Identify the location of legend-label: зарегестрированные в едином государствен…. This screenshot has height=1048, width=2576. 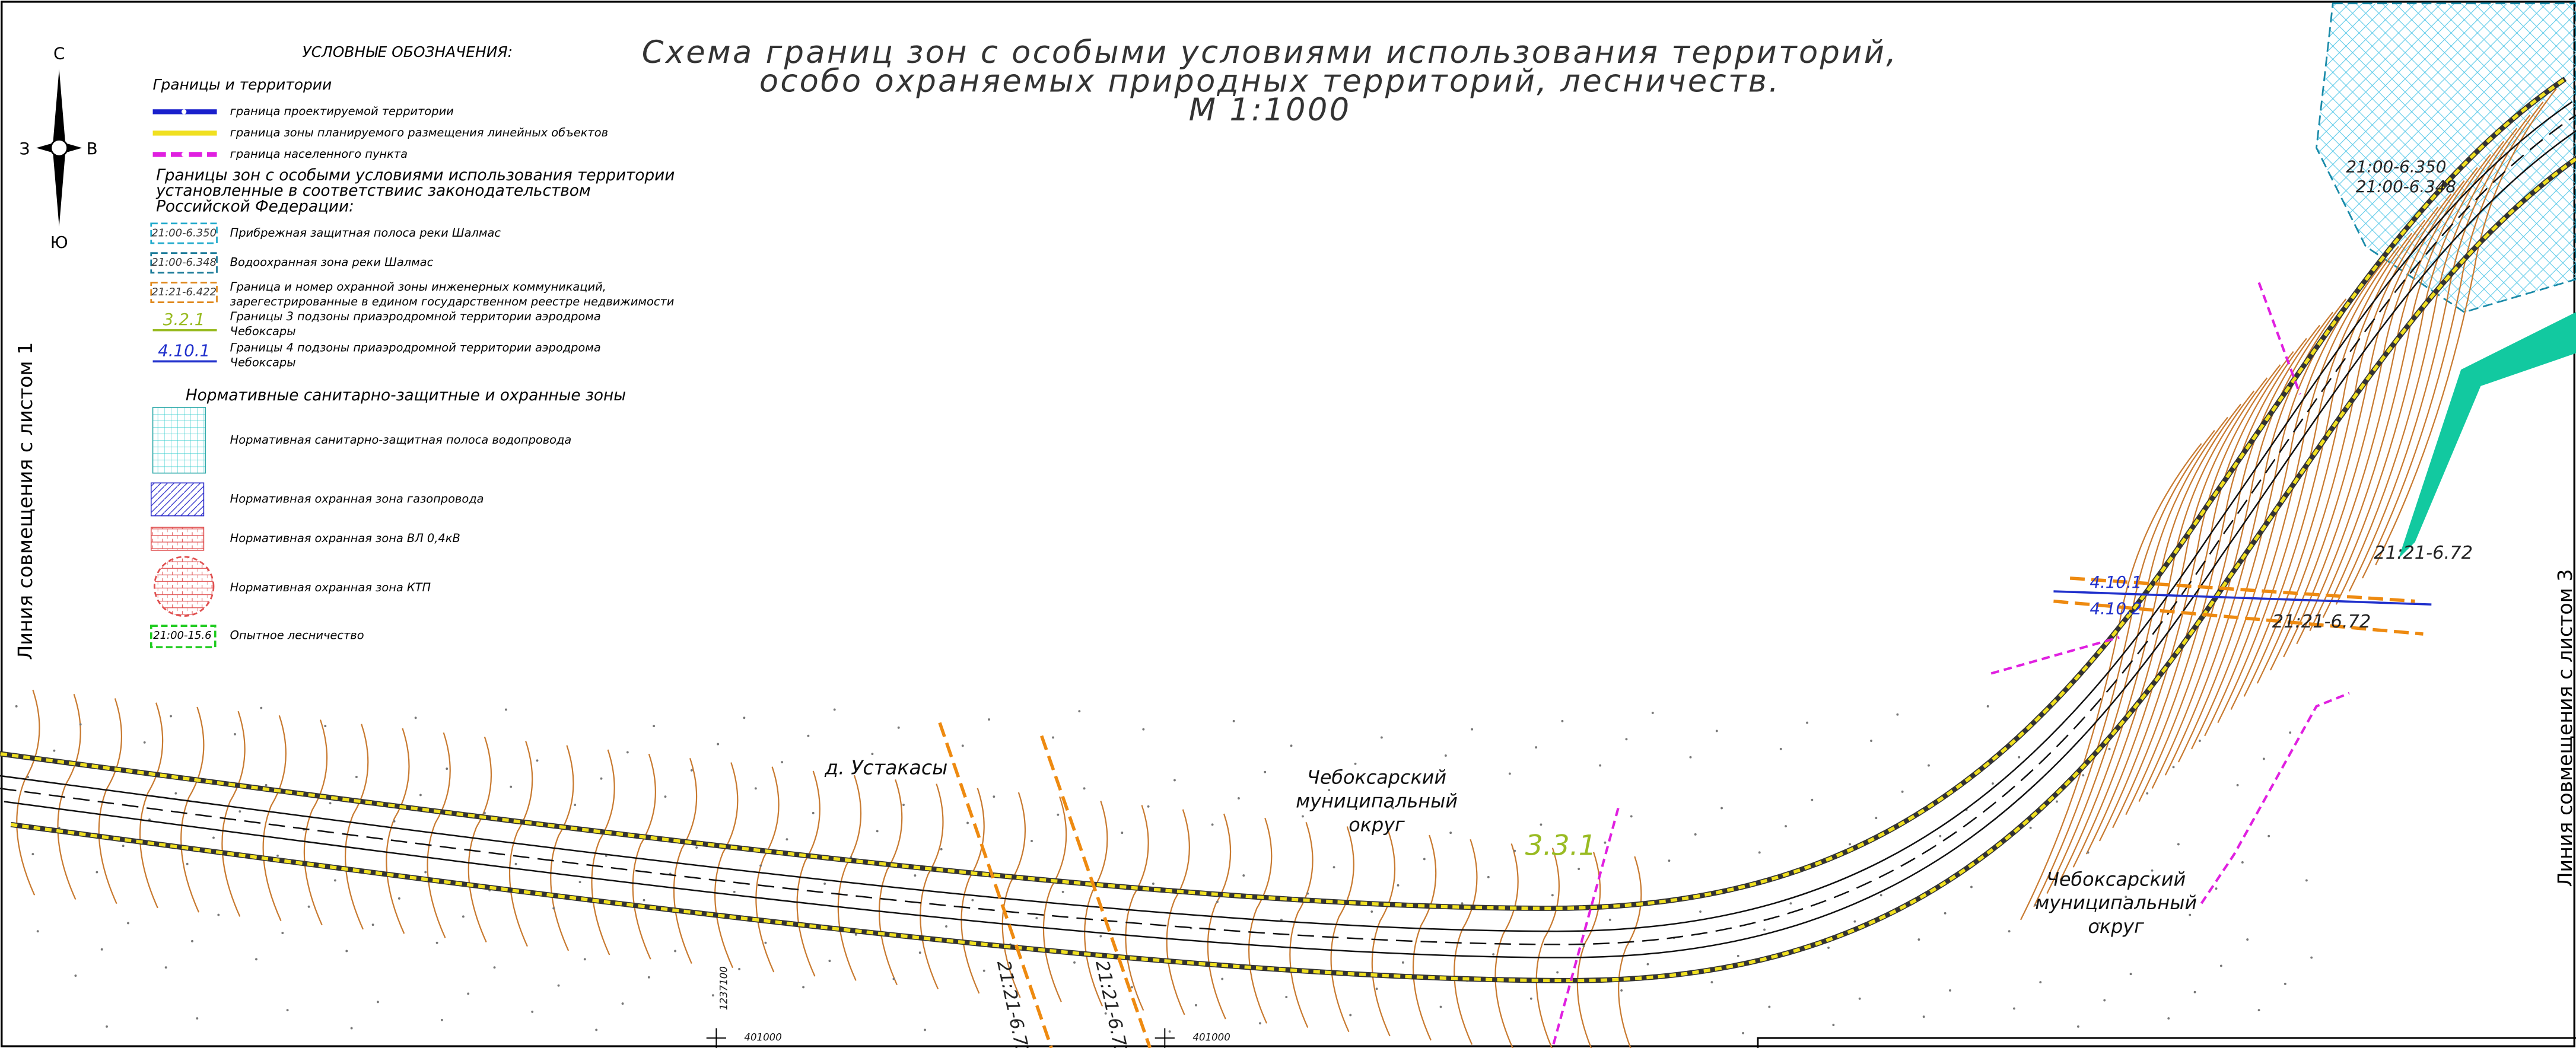
(452, 302).